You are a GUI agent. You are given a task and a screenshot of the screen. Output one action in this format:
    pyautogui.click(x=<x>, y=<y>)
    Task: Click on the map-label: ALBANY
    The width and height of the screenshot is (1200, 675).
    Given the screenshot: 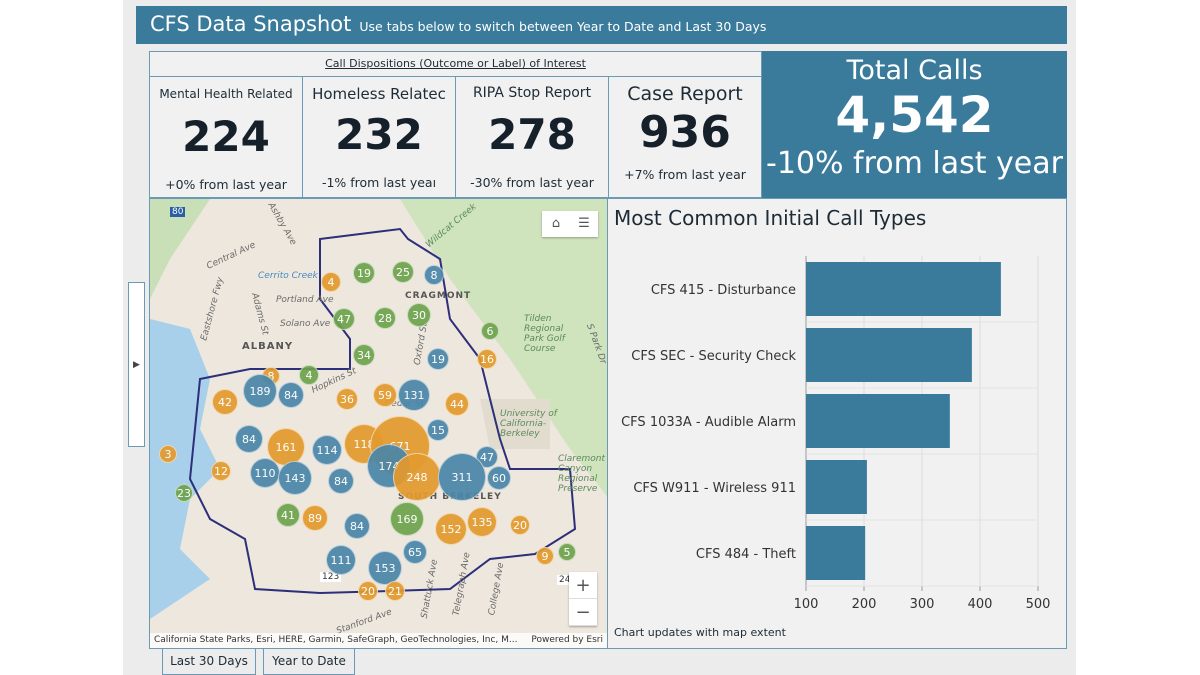 What is the action you would take?
    pyautogui.click(x=268, y=346)
    